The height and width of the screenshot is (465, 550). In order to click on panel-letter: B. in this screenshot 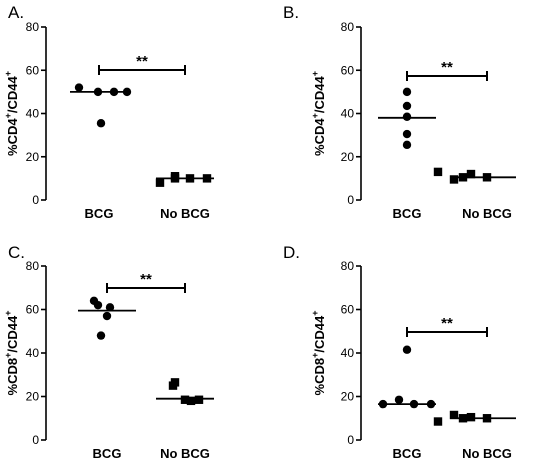, I will do `click(291, 12)`.